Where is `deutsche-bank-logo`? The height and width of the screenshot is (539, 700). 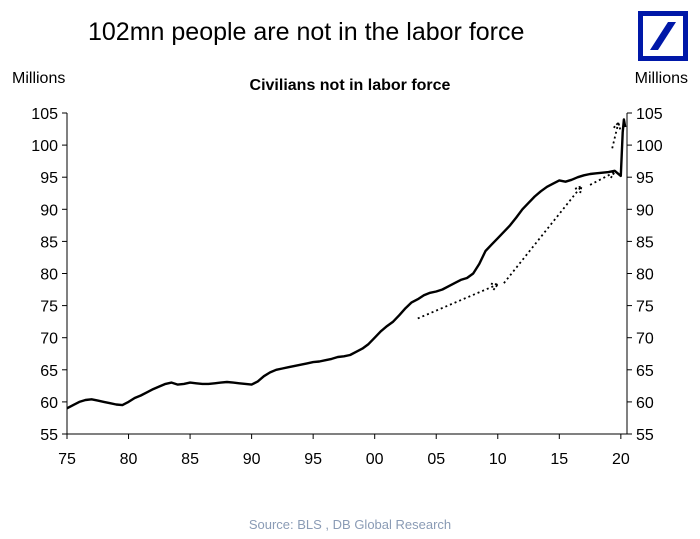 deutsche-bank-logo is located at coordinates (663, 36).